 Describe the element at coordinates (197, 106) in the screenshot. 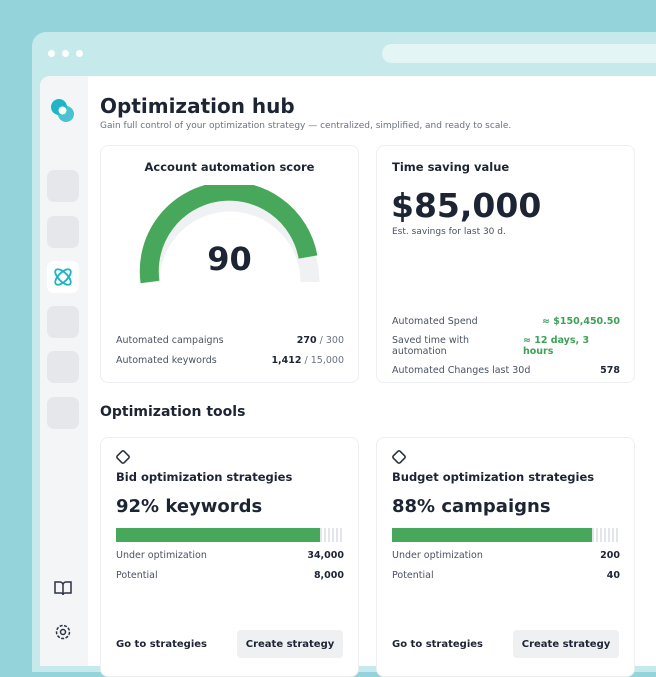

I see `page-title: Optimization hub` at that location.